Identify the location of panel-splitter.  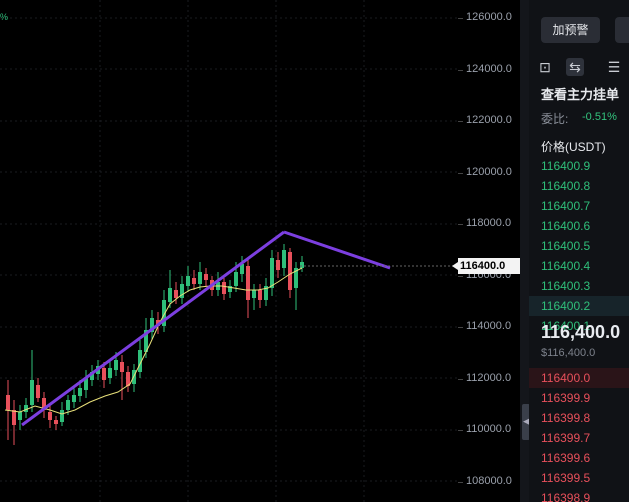
(524, 251).